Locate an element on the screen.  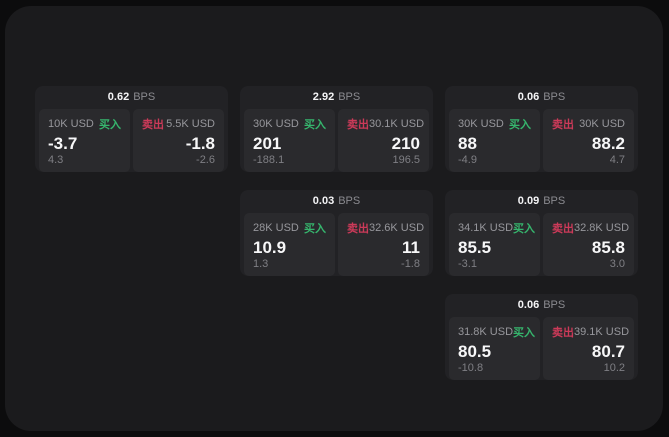
sell-amount: 30K USD is located at coordinates (602, 124).